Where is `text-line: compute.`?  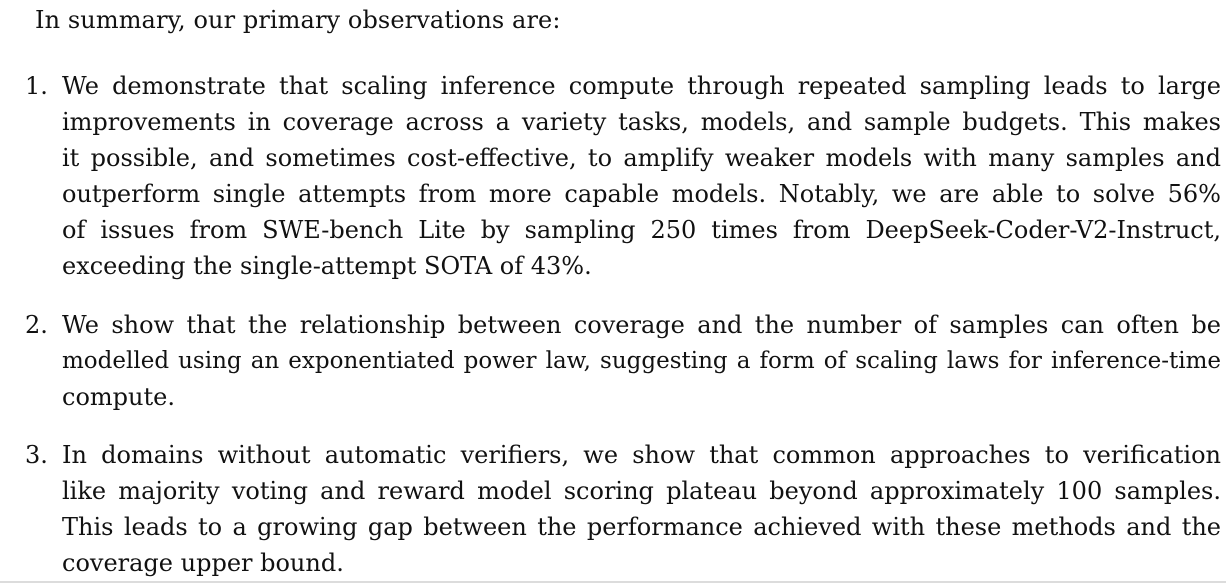 text-line: compute. is located at coordinates (118, 397).